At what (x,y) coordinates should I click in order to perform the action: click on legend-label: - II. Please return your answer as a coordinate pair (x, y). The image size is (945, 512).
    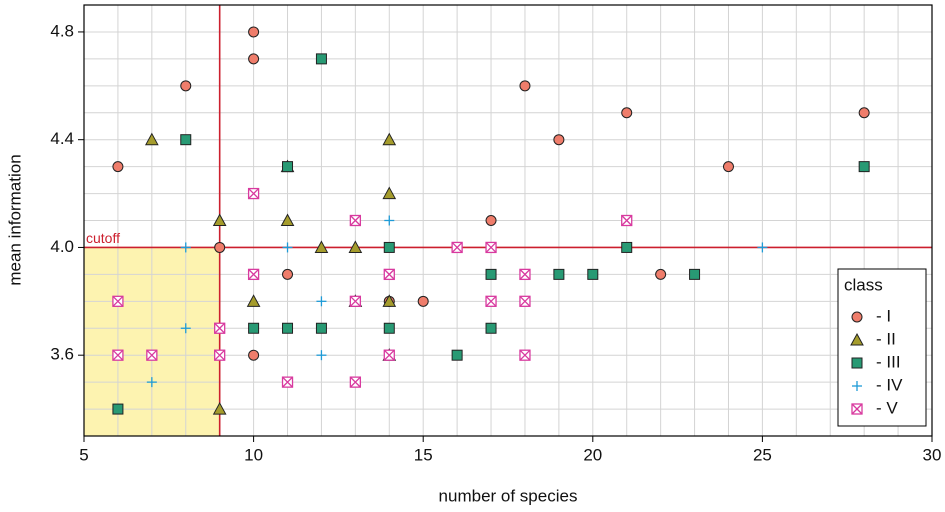
    Looking at the image, I should click on (886, 338).